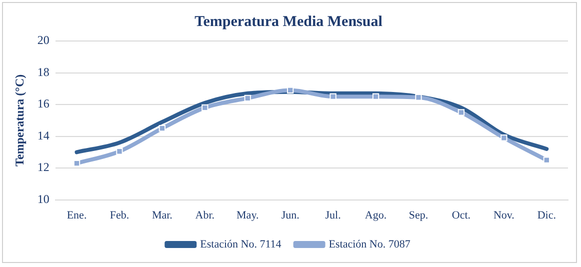 Image resolution: width=581 pixels, height=267 pixels. I want to click on y-tick-label: 20, so click(43, 40).